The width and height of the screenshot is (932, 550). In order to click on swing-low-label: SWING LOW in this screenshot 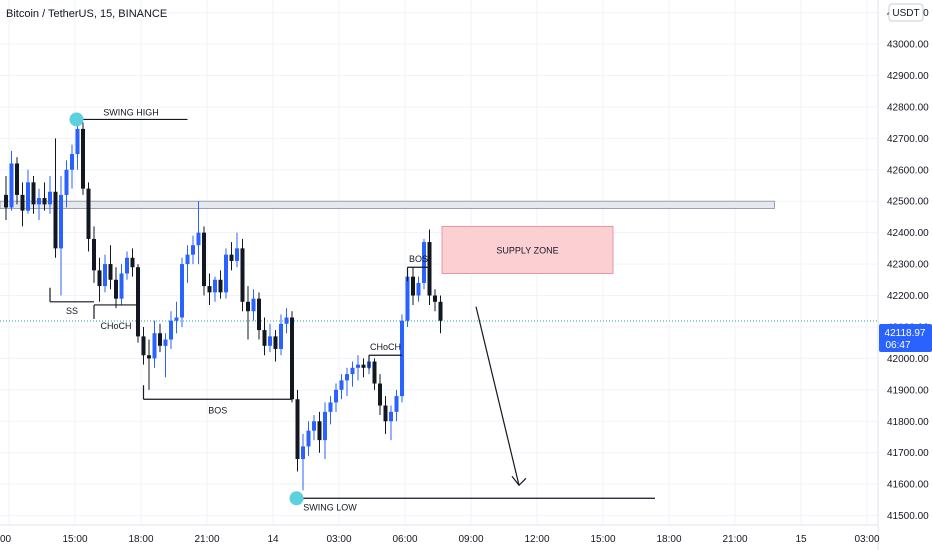, I will do `click(330, 507)`.